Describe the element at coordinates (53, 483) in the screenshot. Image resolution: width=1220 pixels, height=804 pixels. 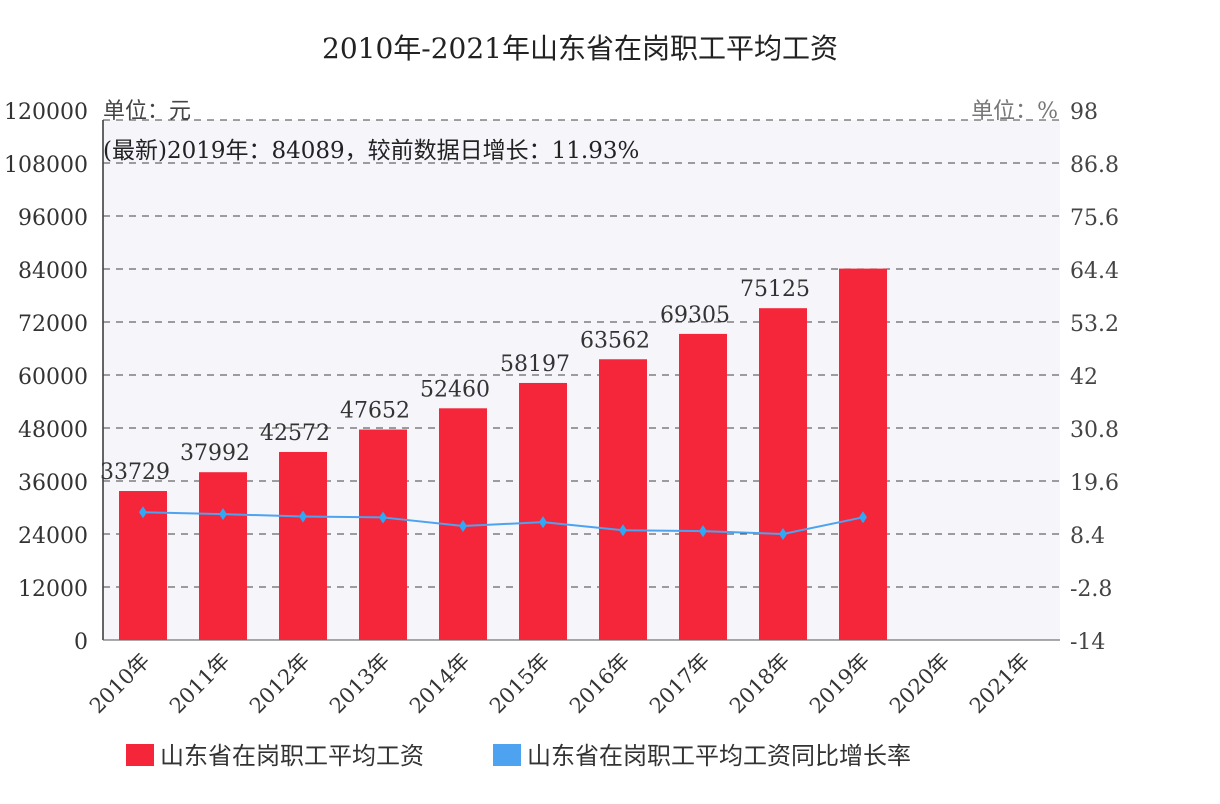
I see `left-tick-label: 36000` at that location.